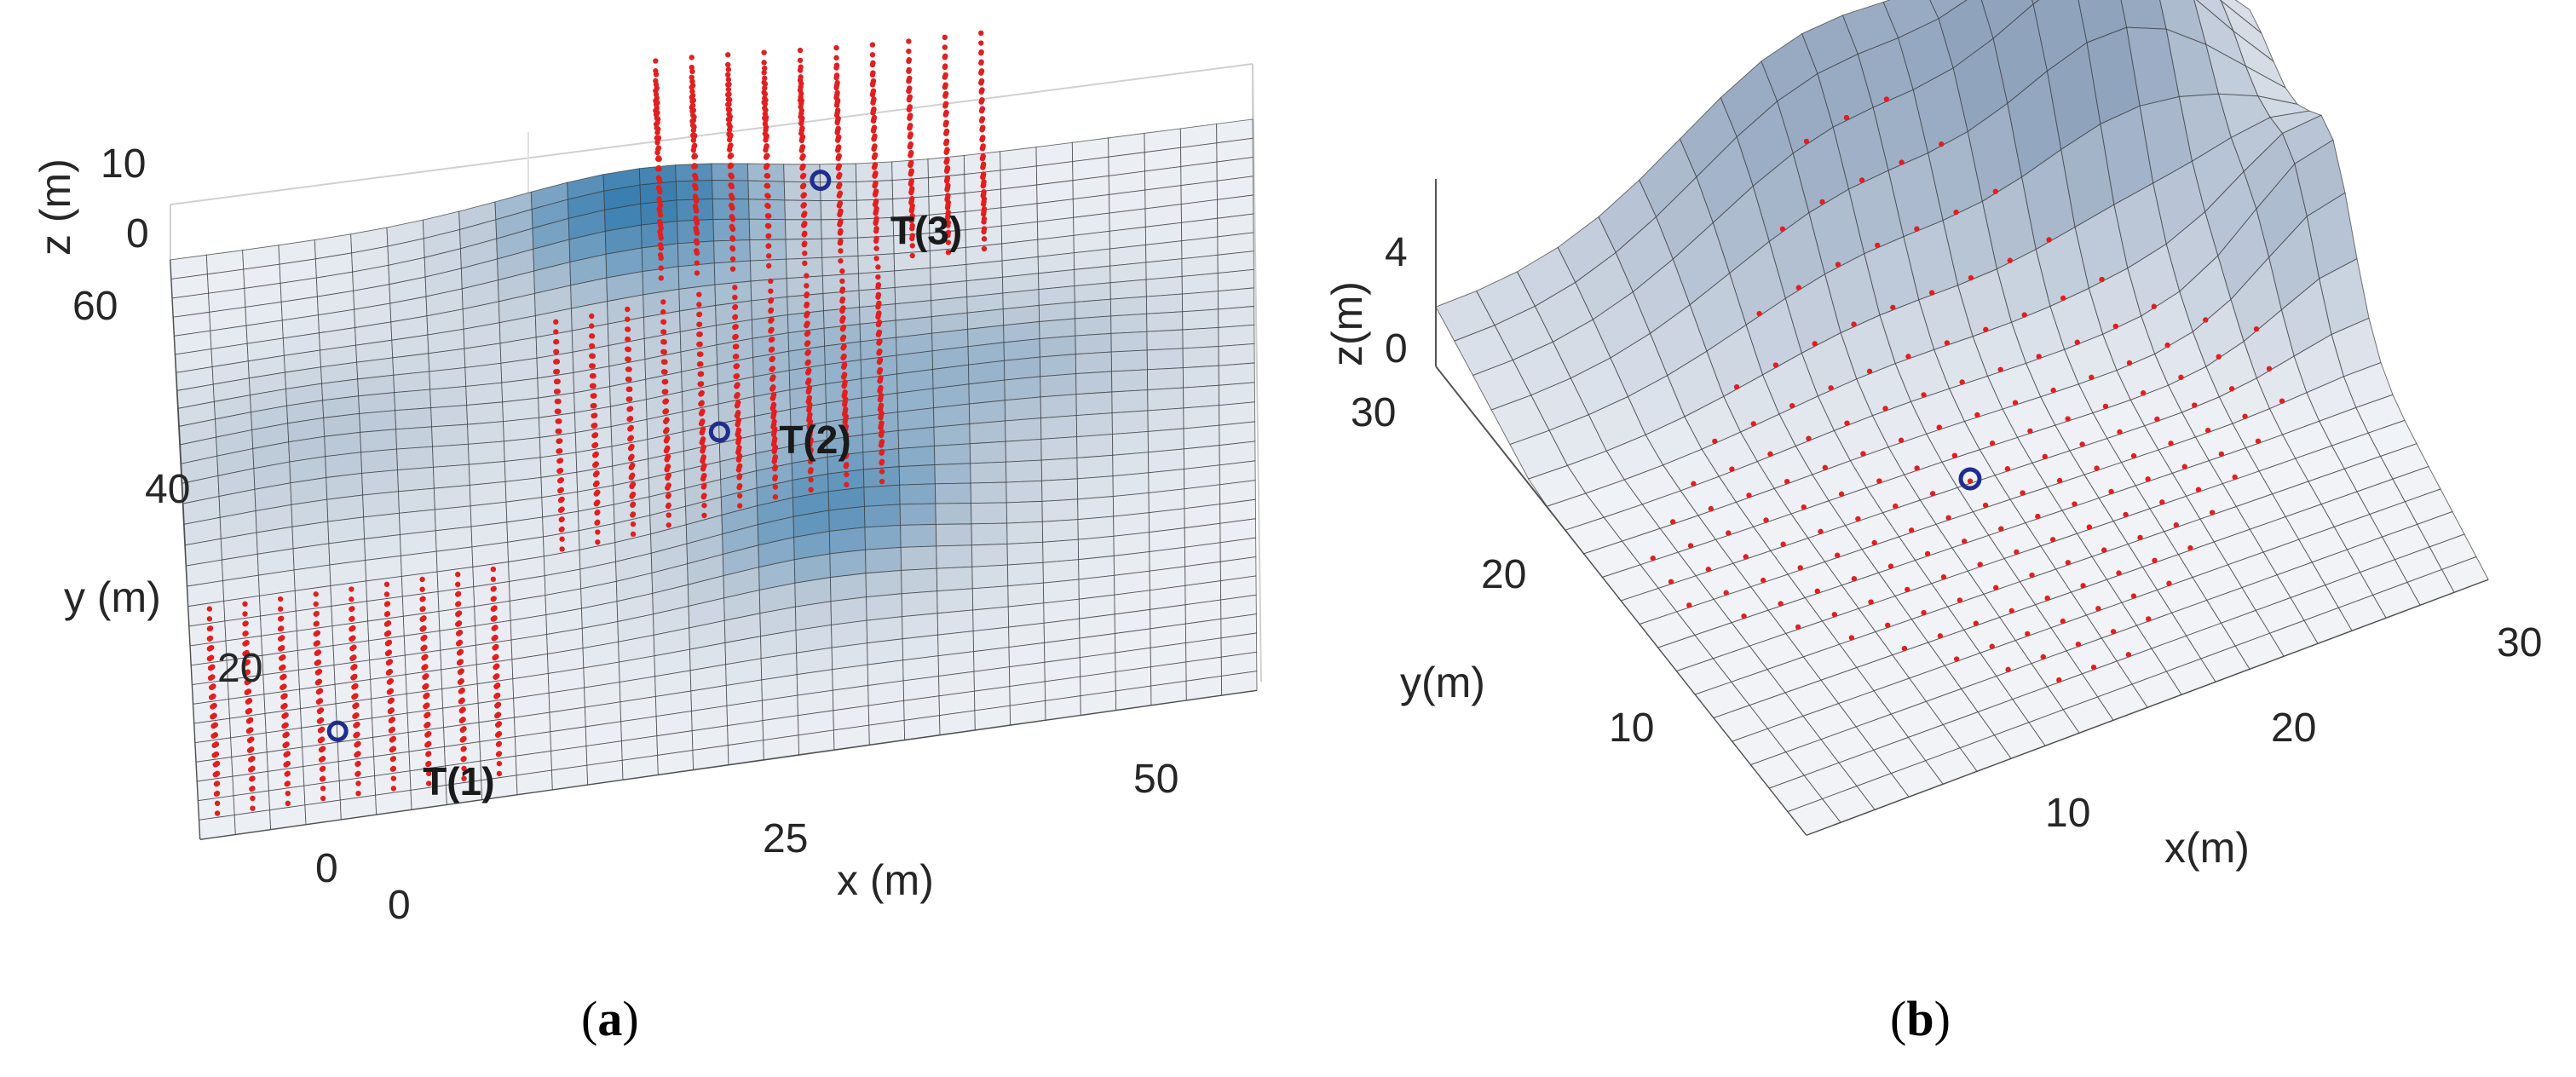 The image size is (2576, 1077). What do you see at coordinates (137, 233) in the screenshot?
I see `chart-a-z-tick: 0` at bounding box center [137, 233].